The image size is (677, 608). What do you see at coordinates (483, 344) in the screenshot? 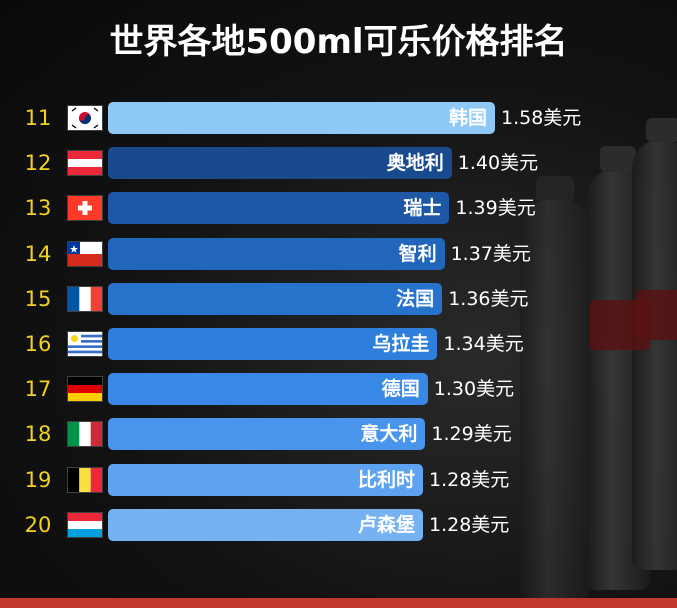
I see `value-label: 1.34美元` at bounding box center [483, 344].